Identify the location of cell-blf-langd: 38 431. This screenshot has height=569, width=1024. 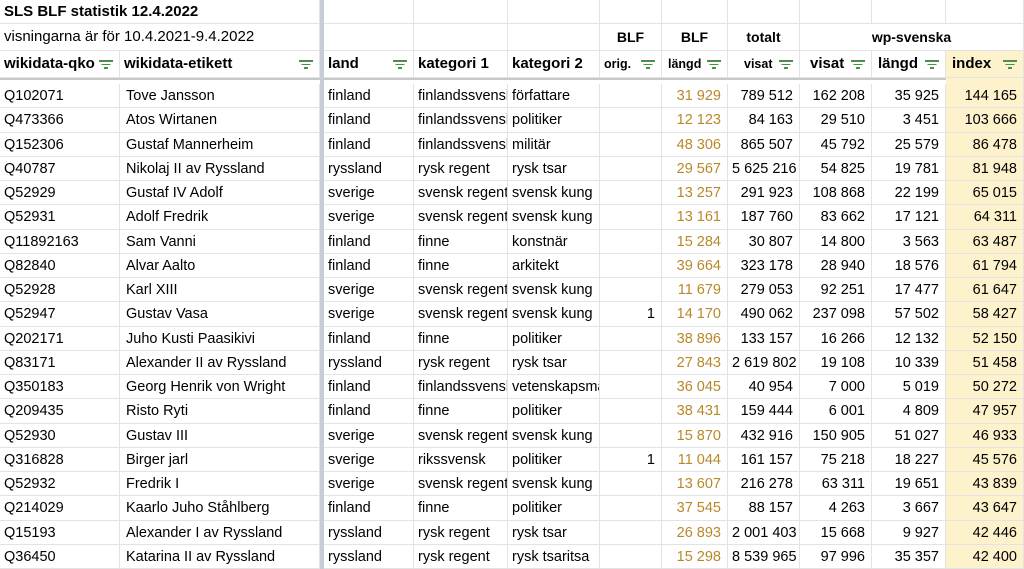
(695, 411).